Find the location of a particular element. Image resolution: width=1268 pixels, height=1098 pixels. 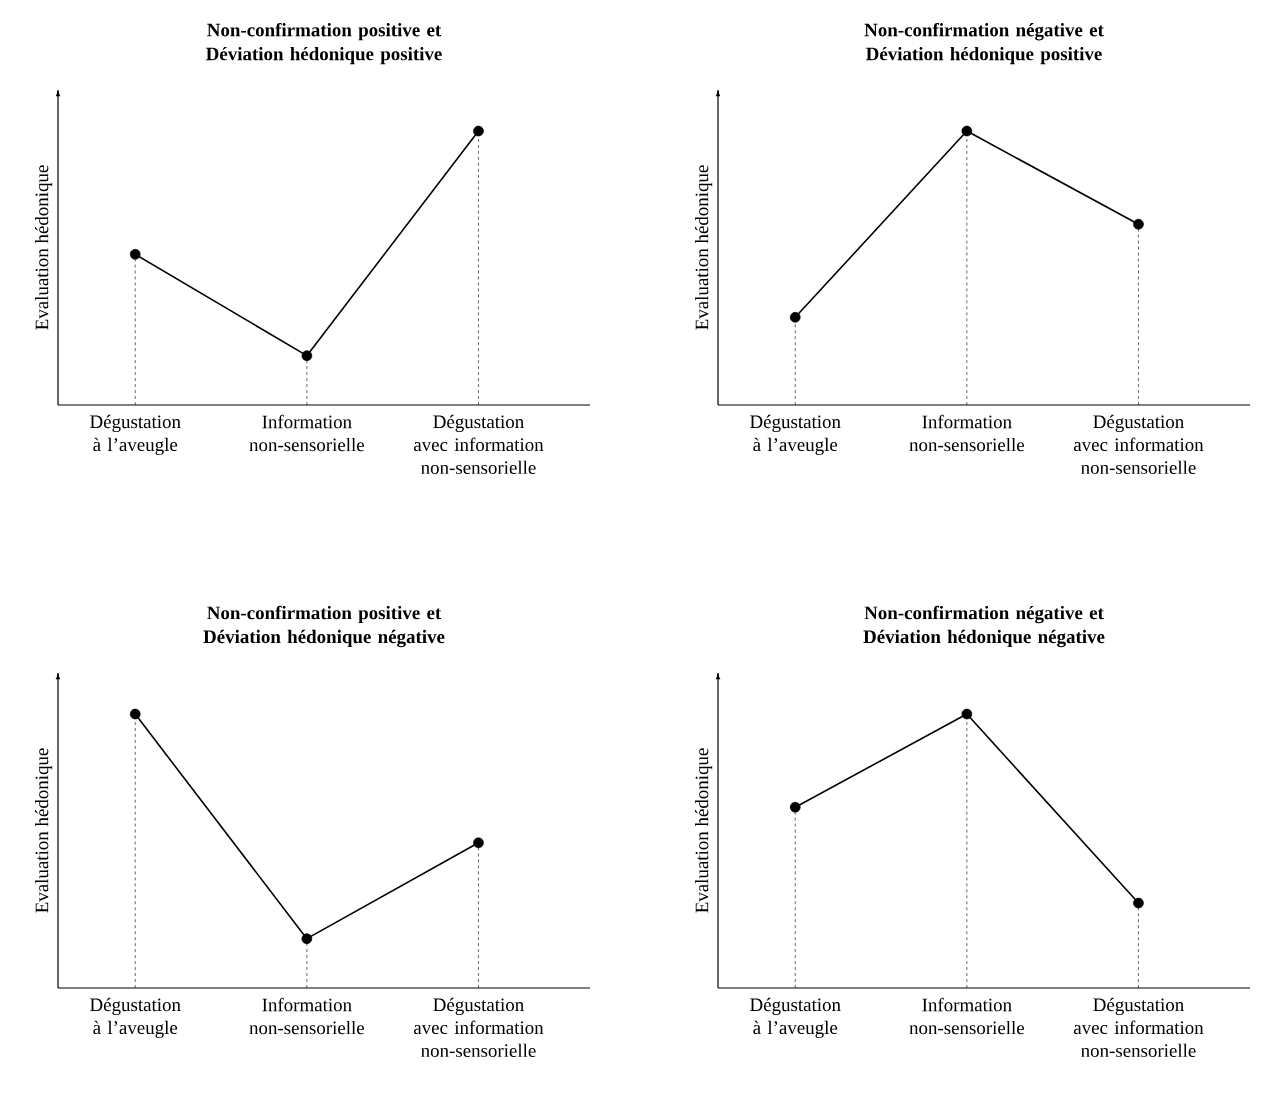

chart-title: Non-confirmation négative et Déviation hédonique positive is located at coordinates (984, 43).